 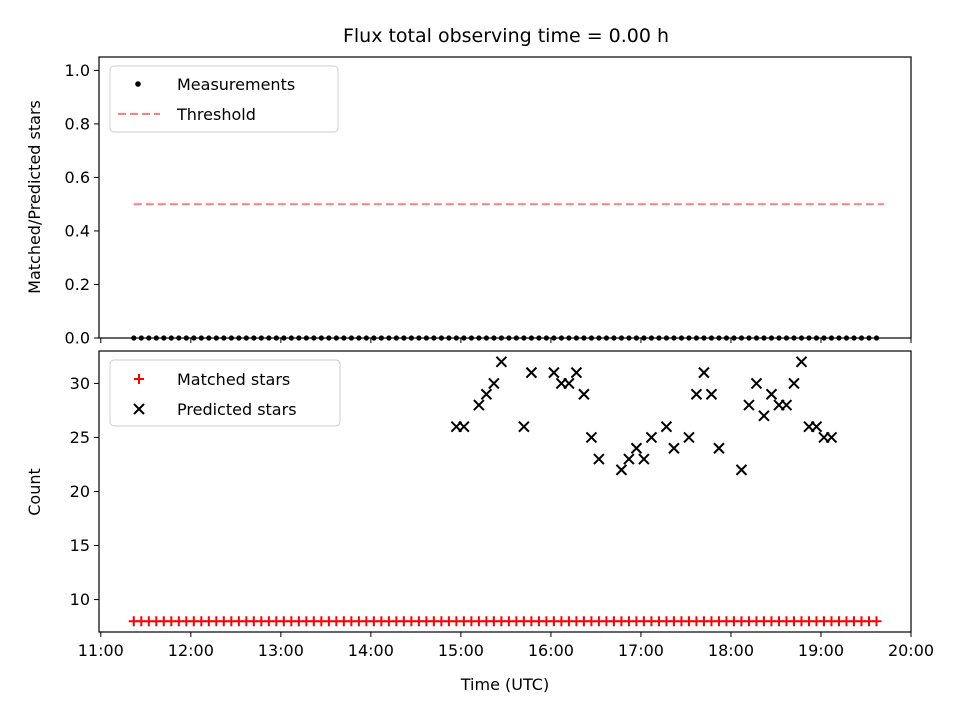 What do you see at coordinates (237, 409) in the screenshot?
I see `legend-predicted-label: Predicted stars` at bounding box center [237, 409].